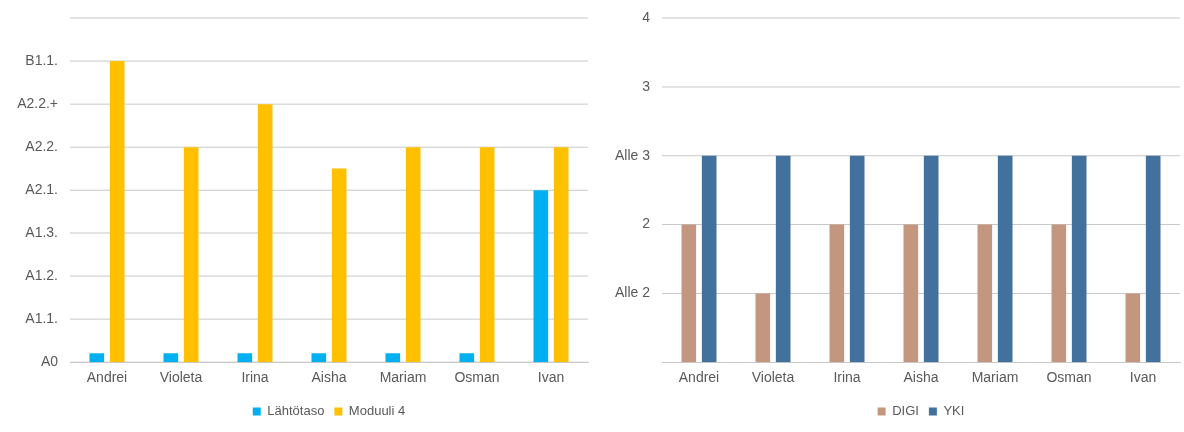  I want to click on text: 2, so click(646, 223).